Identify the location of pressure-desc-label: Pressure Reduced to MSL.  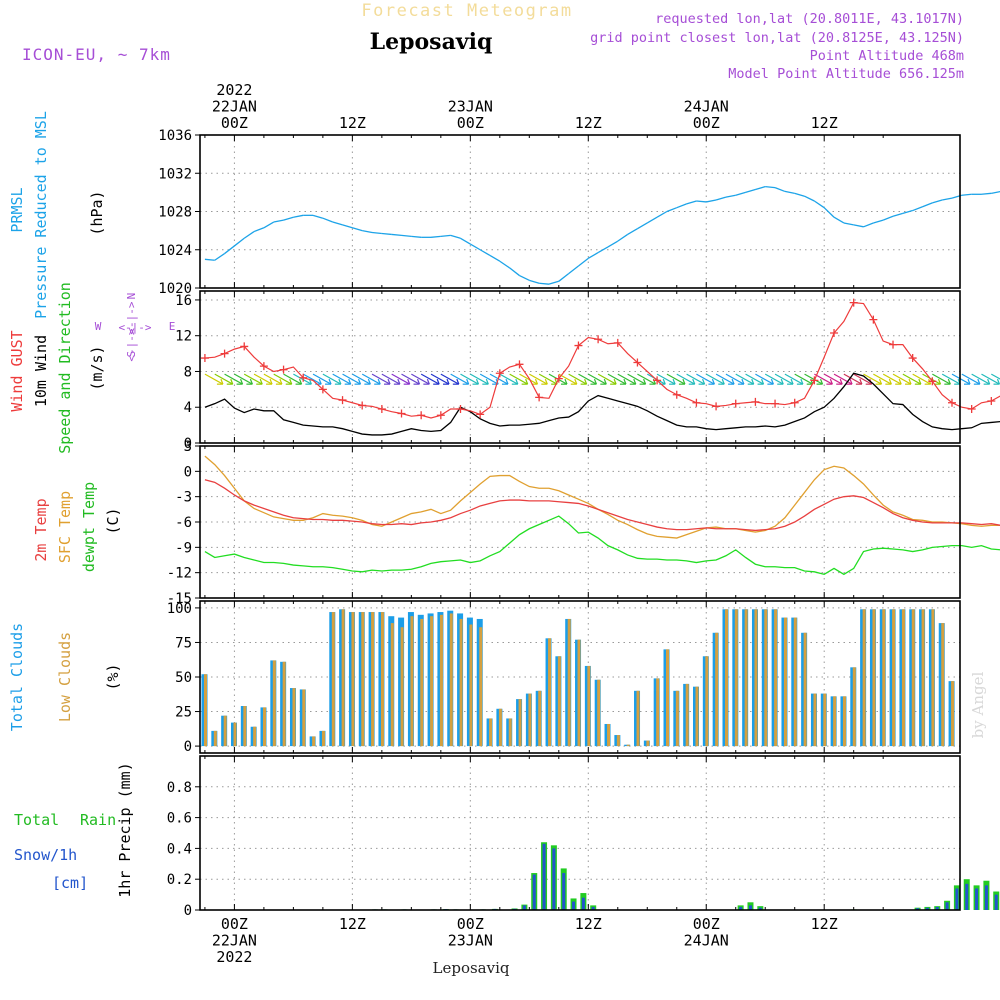
(41, 215).